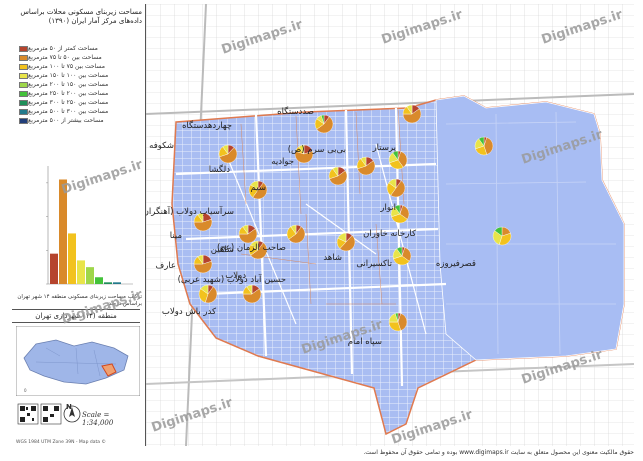 The width and height of the screenshot is (643, 461). I want to click on credit-text: WGS 1984 UTM Zone 39N - Map data ©, so click(61, 442).